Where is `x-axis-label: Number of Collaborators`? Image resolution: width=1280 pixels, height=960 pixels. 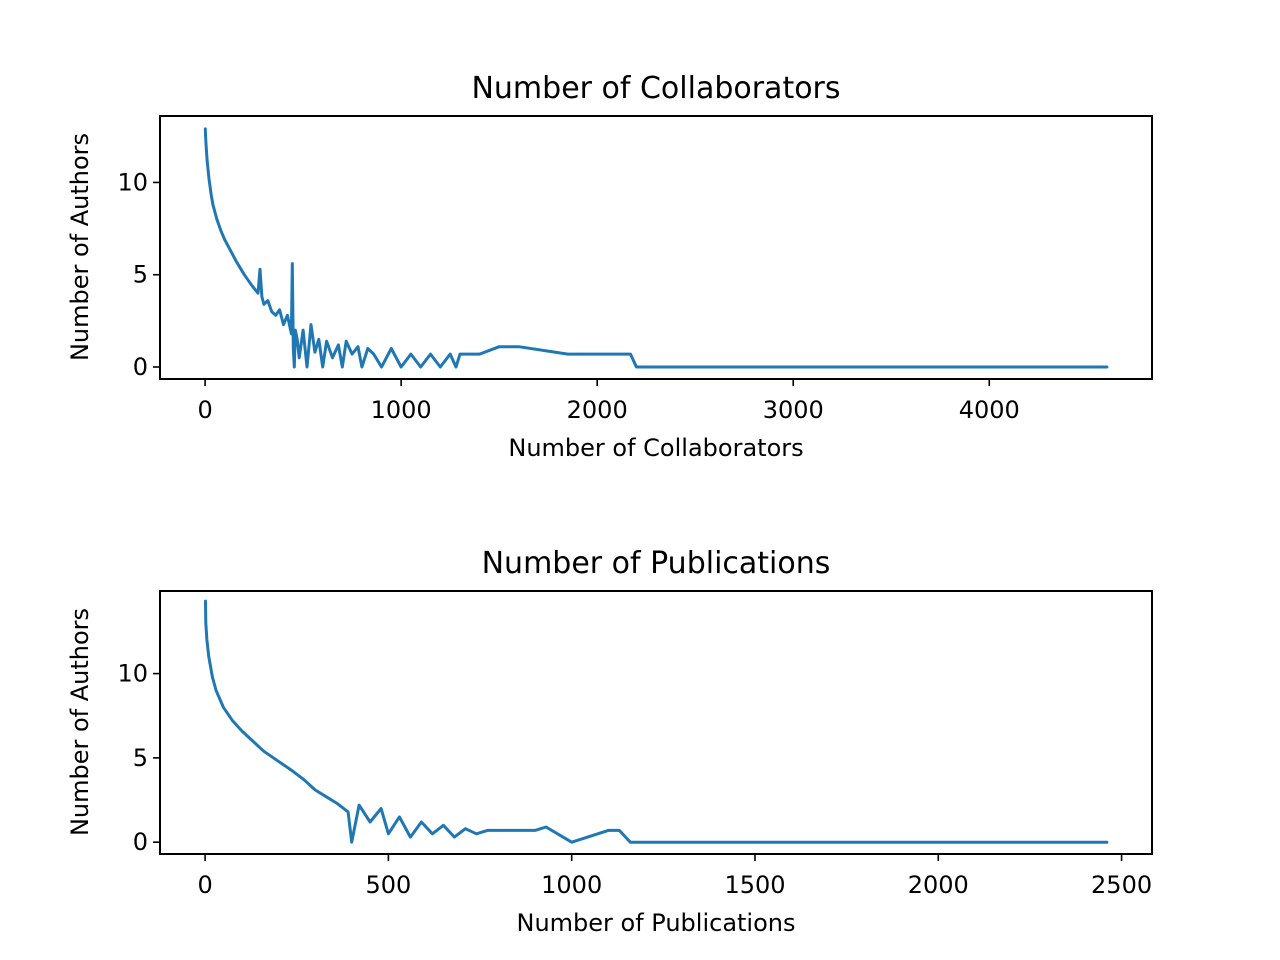
x-axis-label: Number of Collaborators is located at coordinates (655, 448).